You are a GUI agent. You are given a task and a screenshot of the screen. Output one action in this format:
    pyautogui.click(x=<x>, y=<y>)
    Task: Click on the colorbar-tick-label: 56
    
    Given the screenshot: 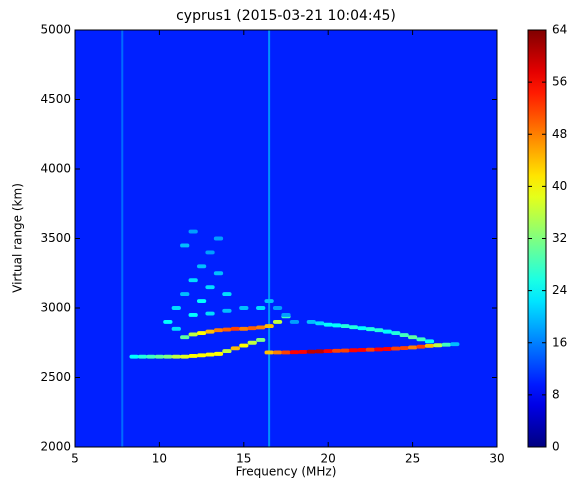 What is the action you would take?
    pyautogui.click(x=559, y=82)
    